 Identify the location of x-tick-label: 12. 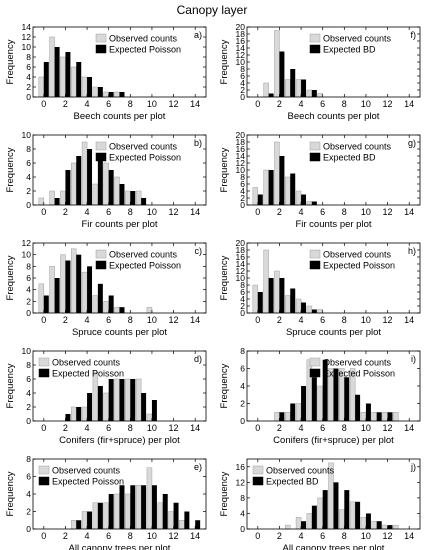
(174, 212).